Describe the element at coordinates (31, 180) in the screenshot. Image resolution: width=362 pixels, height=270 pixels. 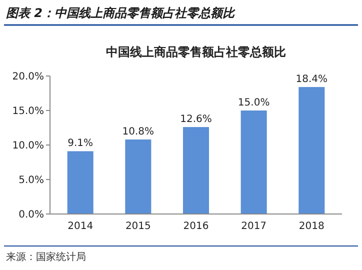
I see `y-tick-label: 5.0%` at that location.